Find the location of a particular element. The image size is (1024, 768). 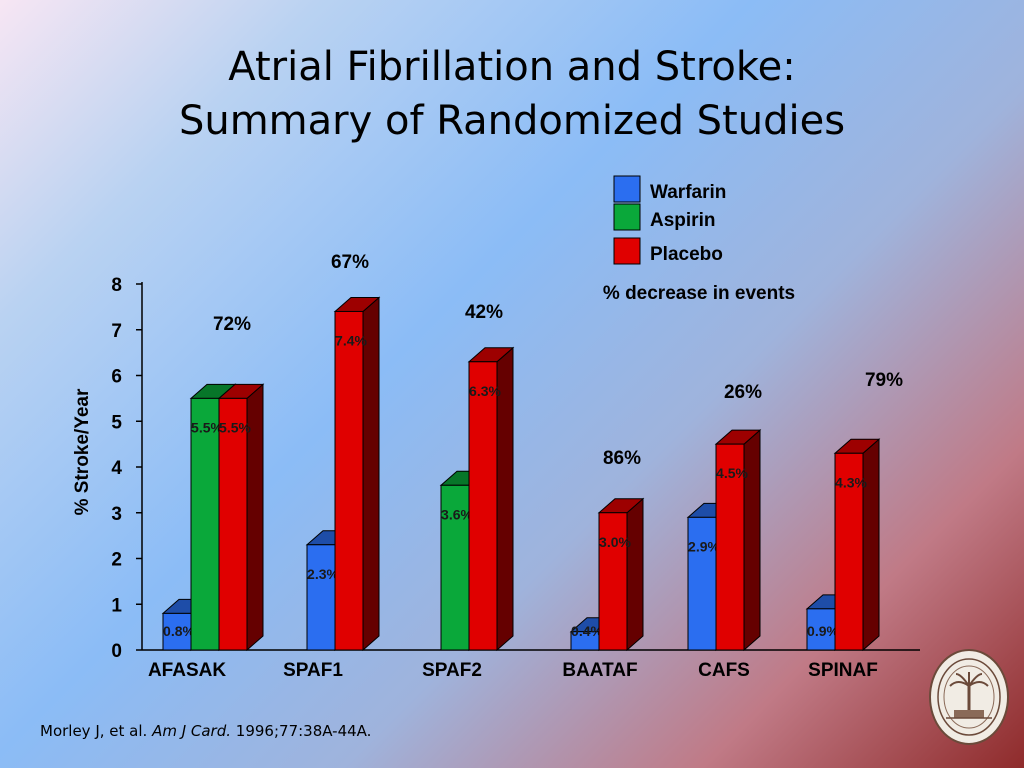

decrease-label-BAATAF: 86% is located at coordinates (622, 458).